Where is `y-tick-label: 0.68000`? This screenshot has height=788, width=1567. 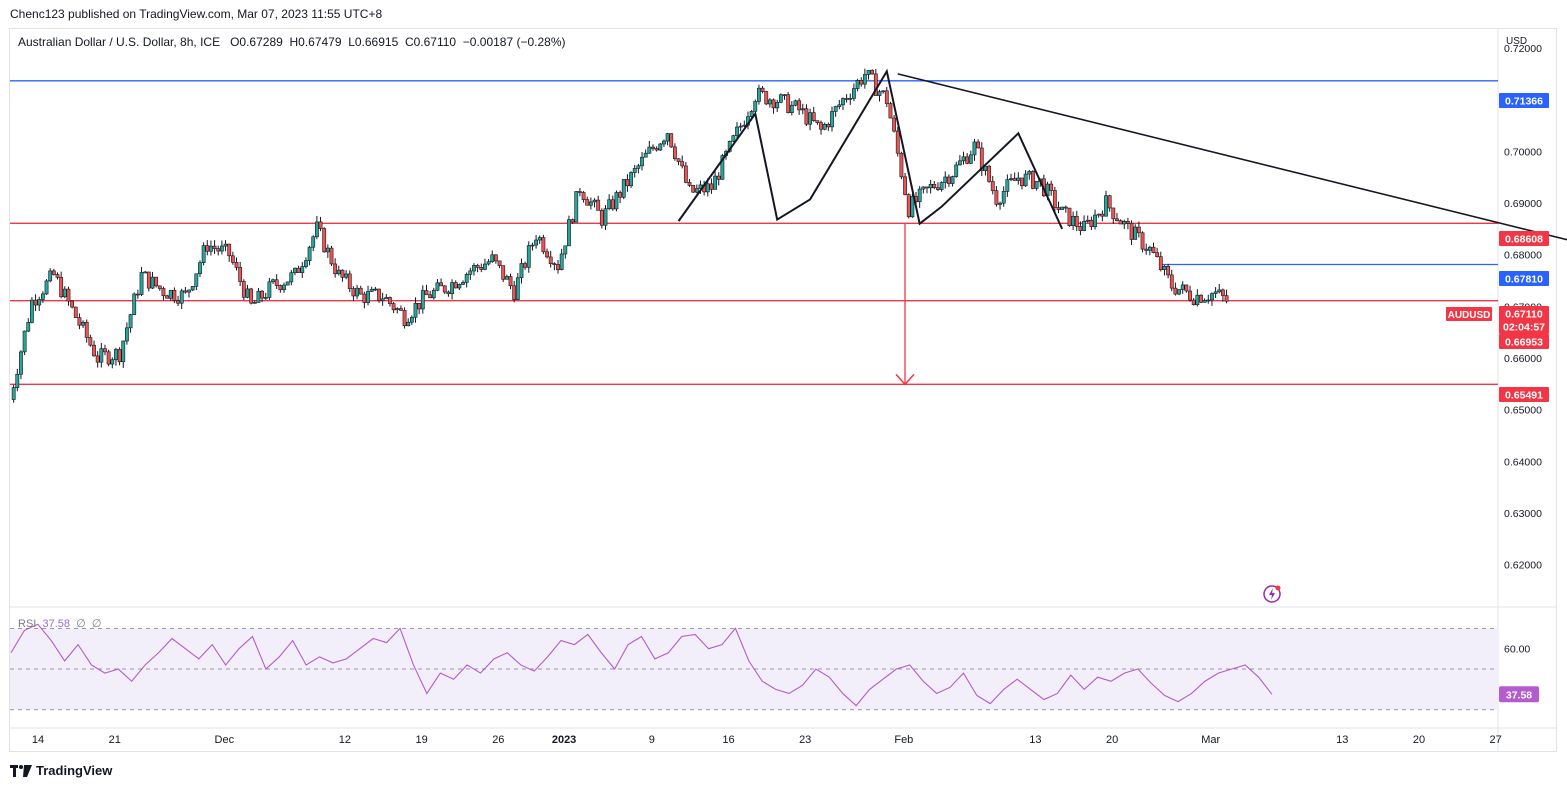
y-tick-label: 0.68000 is located at coordinates (1523, 256).